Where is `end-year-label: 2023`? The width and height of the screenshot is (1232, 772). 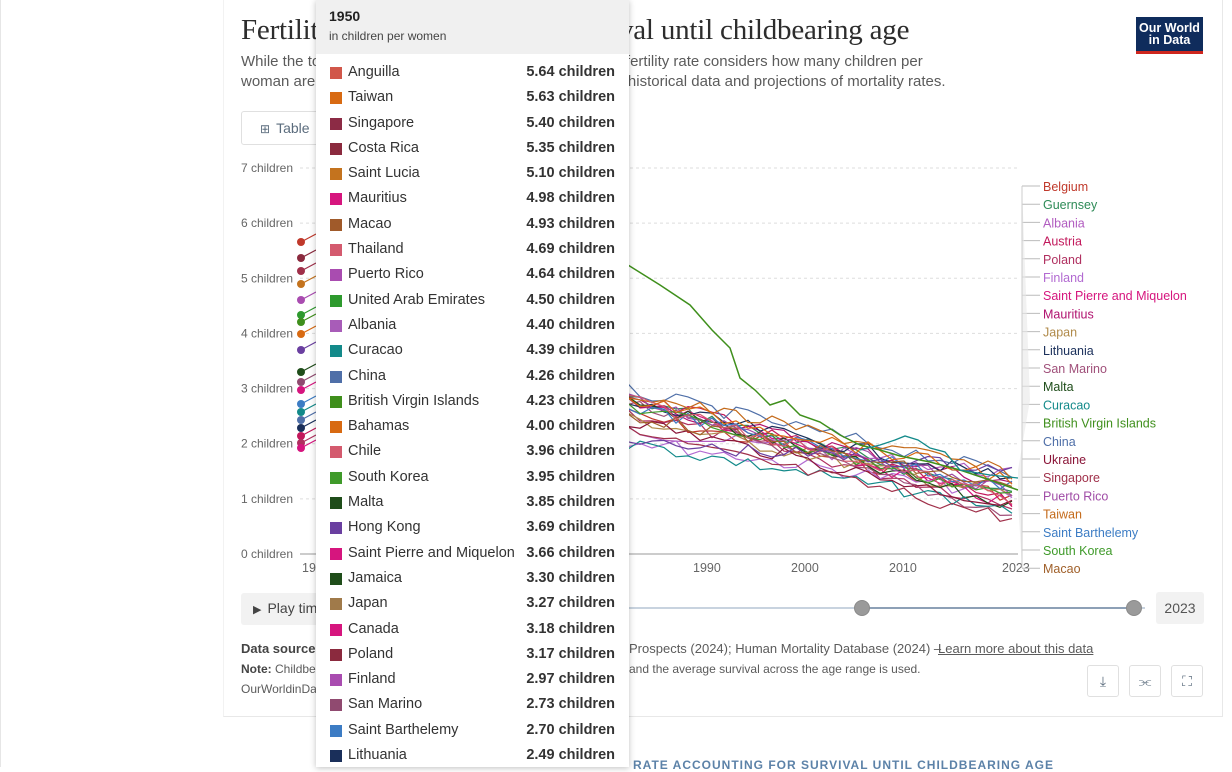 end-year-label: 2023 is located at coordinates (1180, 608).